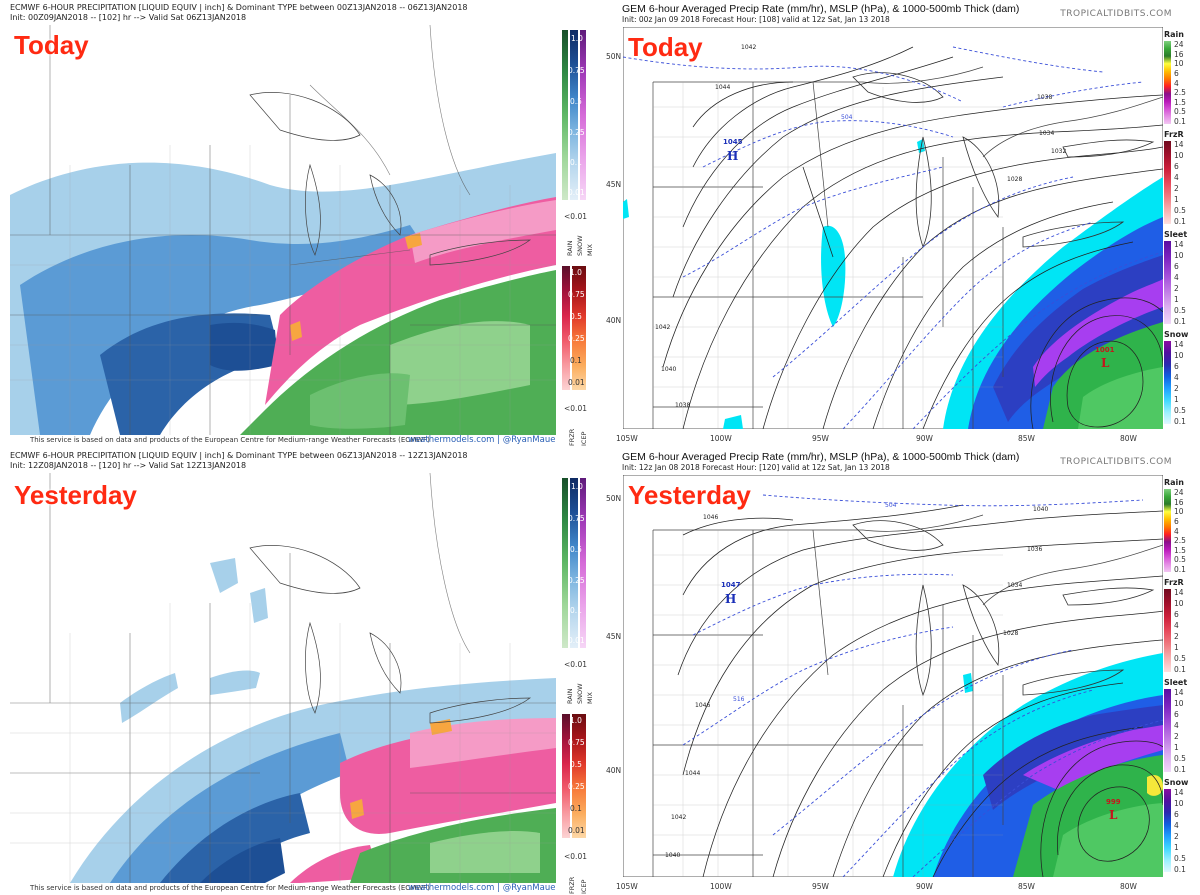 The image size is (1200, 895). I want to click on ecmwf-type-frzr: FRZR, so click(572, 437).